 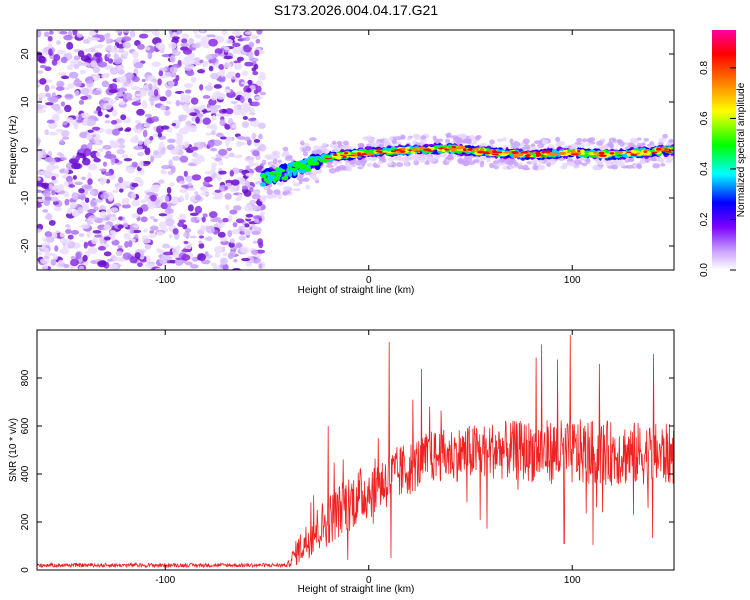 What do you see at coordinates (25, 473) in the screenshot?
I see `snr-ytick-label: 400` at bounding box center [25, 473].